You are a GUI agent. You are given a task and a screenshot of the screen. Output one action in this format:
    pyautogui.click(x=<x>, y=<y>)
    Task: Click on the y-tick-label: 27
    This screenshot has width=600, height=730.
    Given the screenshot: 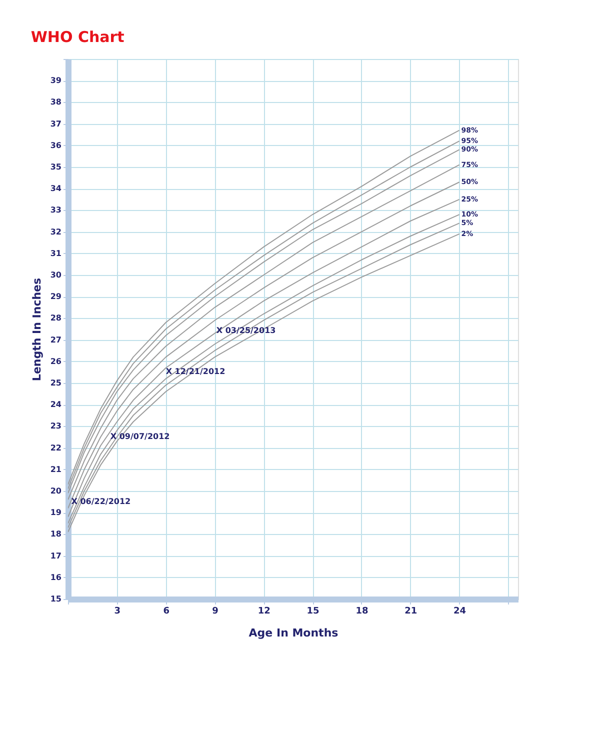 What is the action you would take?
    pyautogui.click(x=56, y=339)
    